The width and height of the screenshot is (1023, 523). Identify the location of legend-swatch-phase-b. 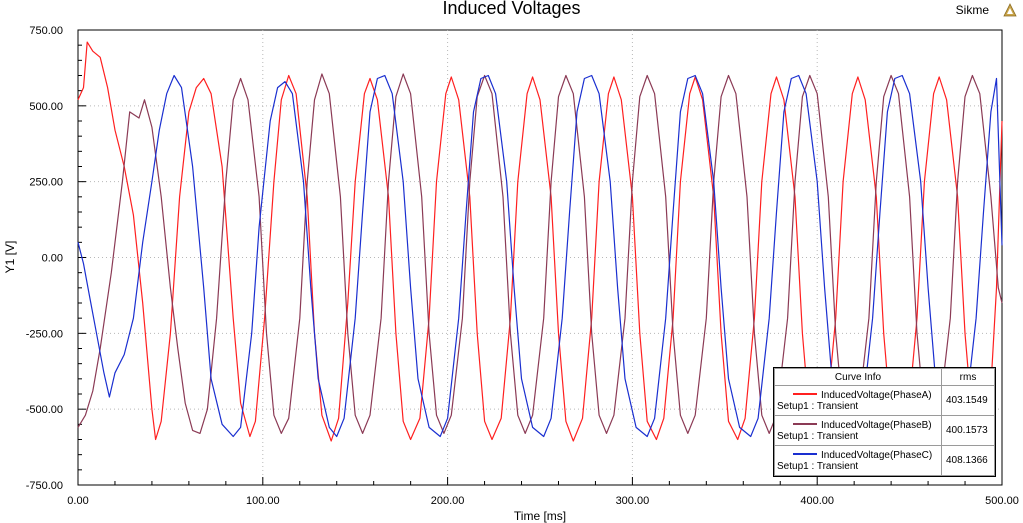
(805, 423).